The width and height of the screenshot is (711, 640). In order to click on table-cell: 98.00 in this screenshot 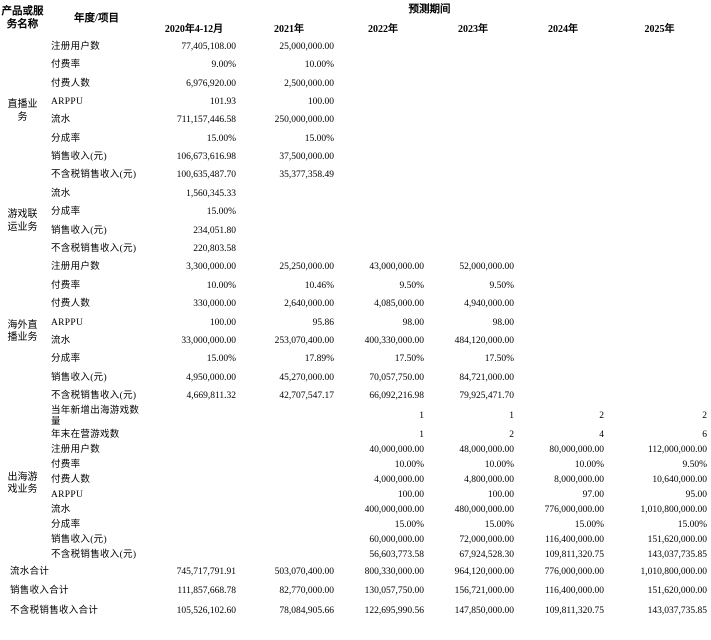, I will do `click(503, 322)`.